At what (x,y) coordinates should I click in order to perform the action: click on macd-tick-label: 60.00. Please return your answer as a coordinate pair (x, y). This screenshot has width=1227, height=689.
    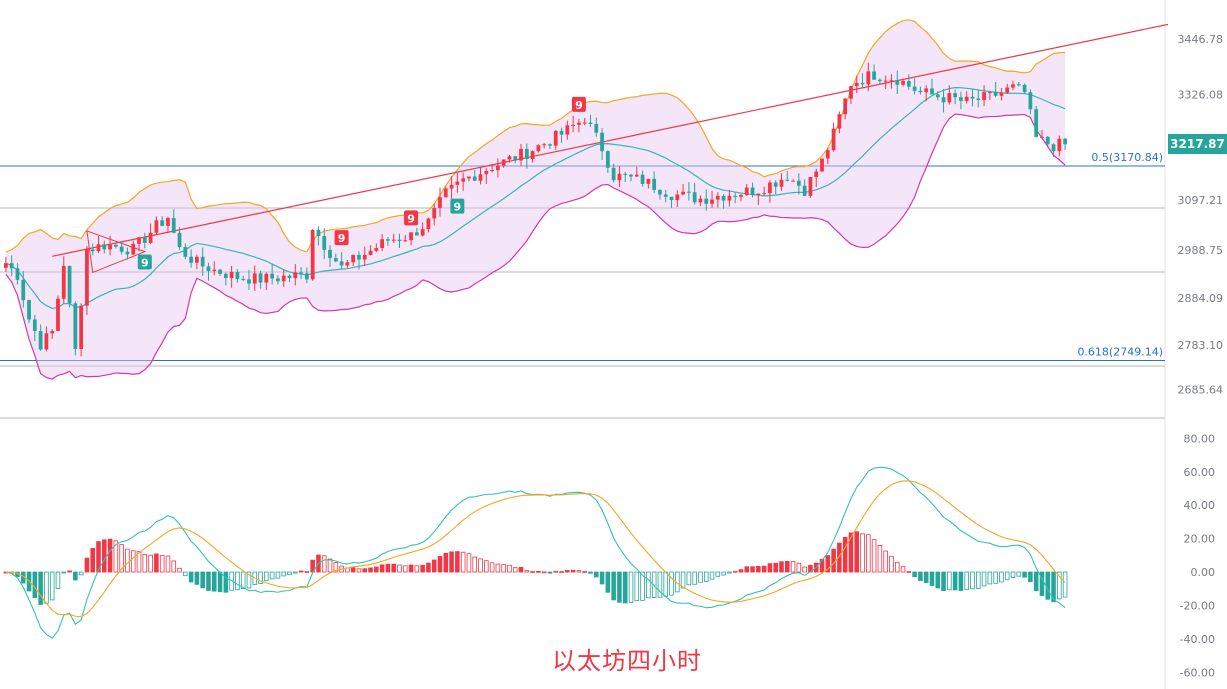
    Looking at the image, I should click on (1200, 472).